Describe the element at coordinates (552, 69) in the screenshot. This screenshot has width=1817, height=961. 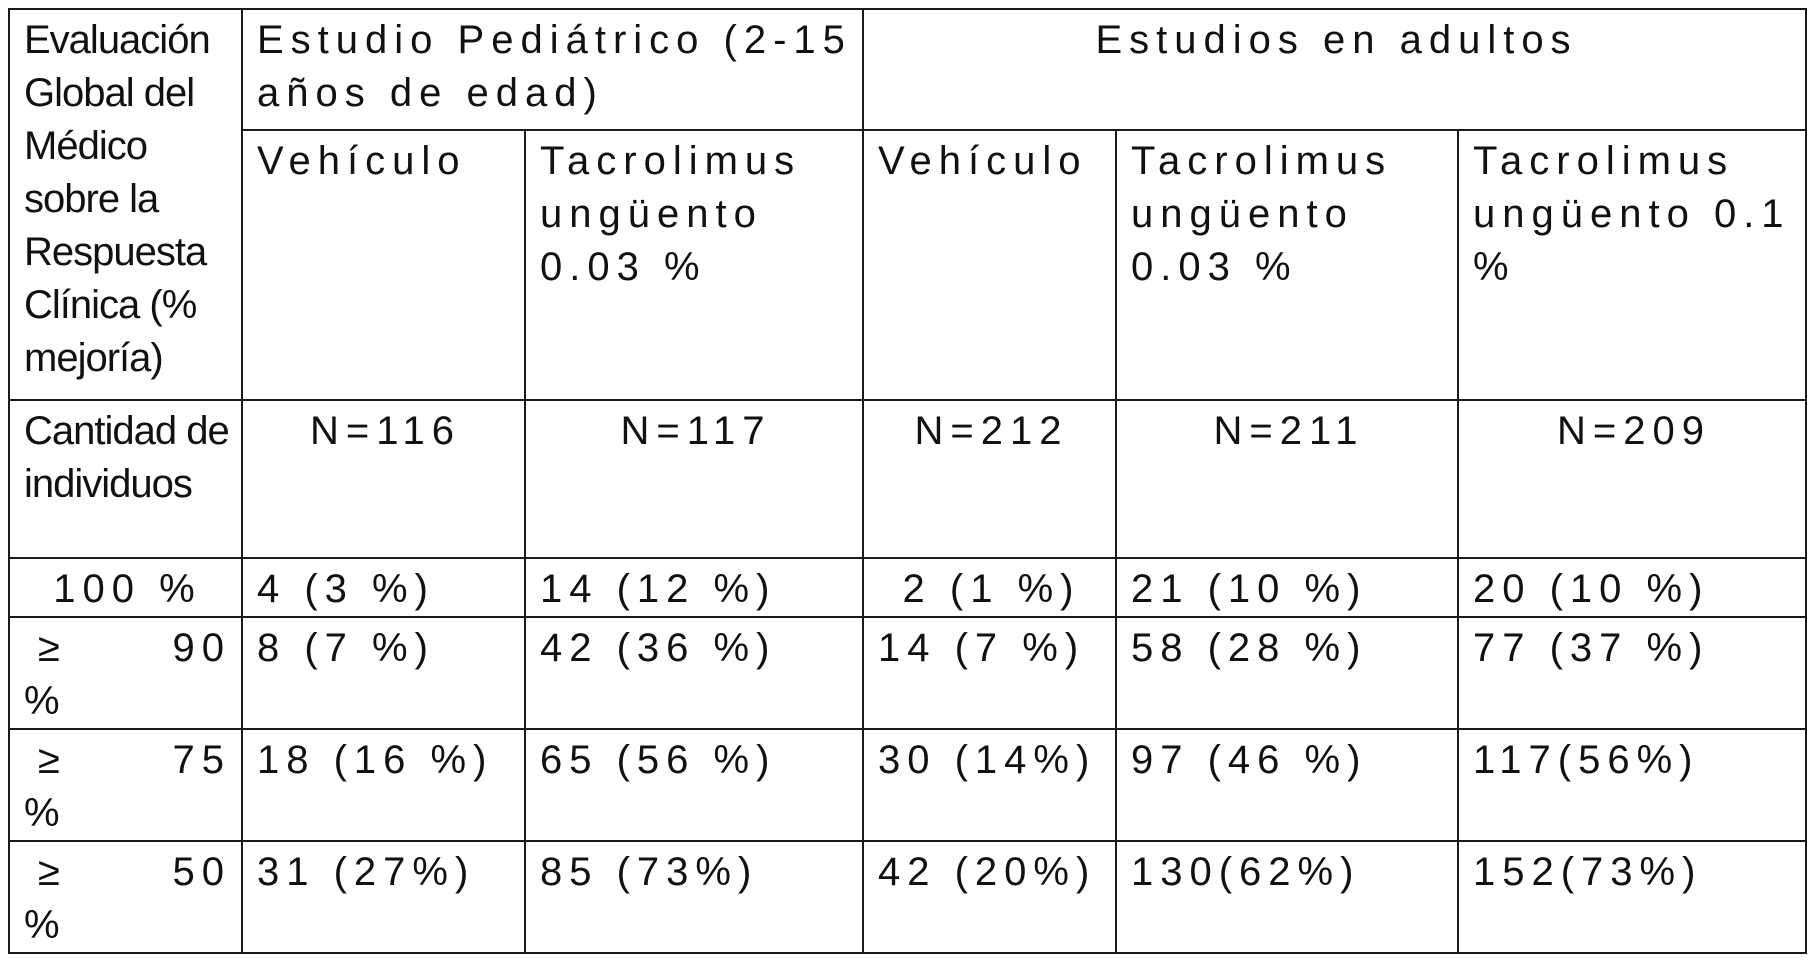
I see `group-header-pediatric: Estudio Pediátrico (2-15 años de edad)` at that location.